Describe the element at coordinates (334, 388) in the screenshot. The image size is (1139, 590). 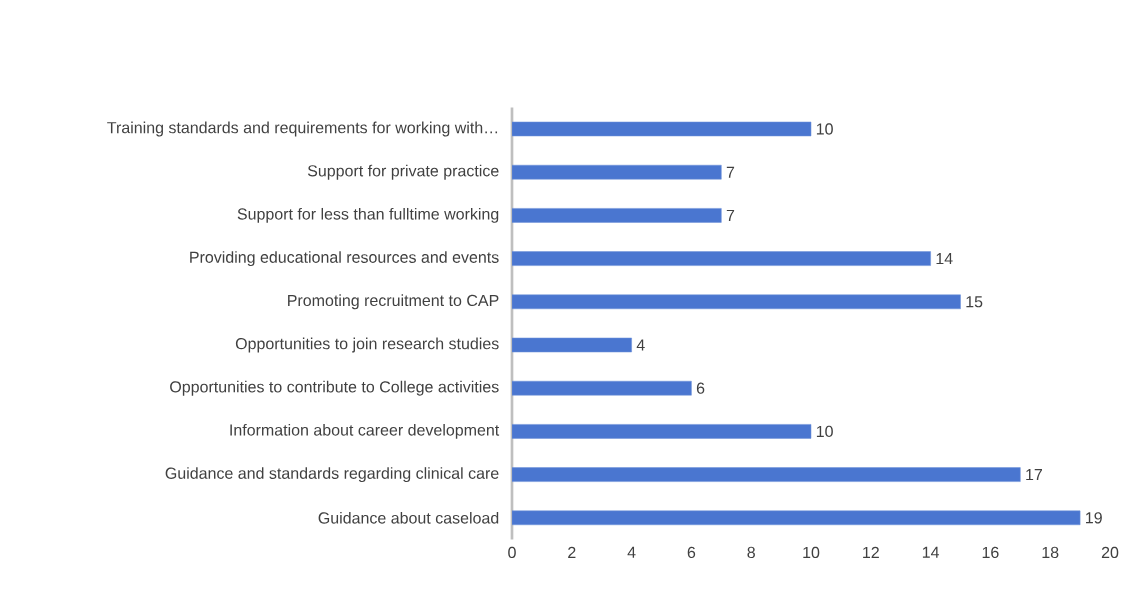
I see `y-tick-label: Opportunities to contribute to College activities` at that location.